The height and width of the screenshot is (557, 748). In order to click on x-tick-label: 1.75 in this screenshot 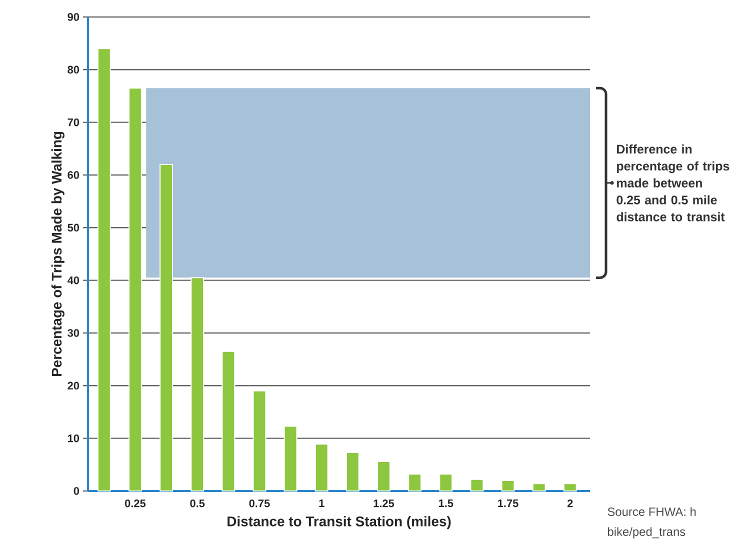, I will do `click(508, 504)`.